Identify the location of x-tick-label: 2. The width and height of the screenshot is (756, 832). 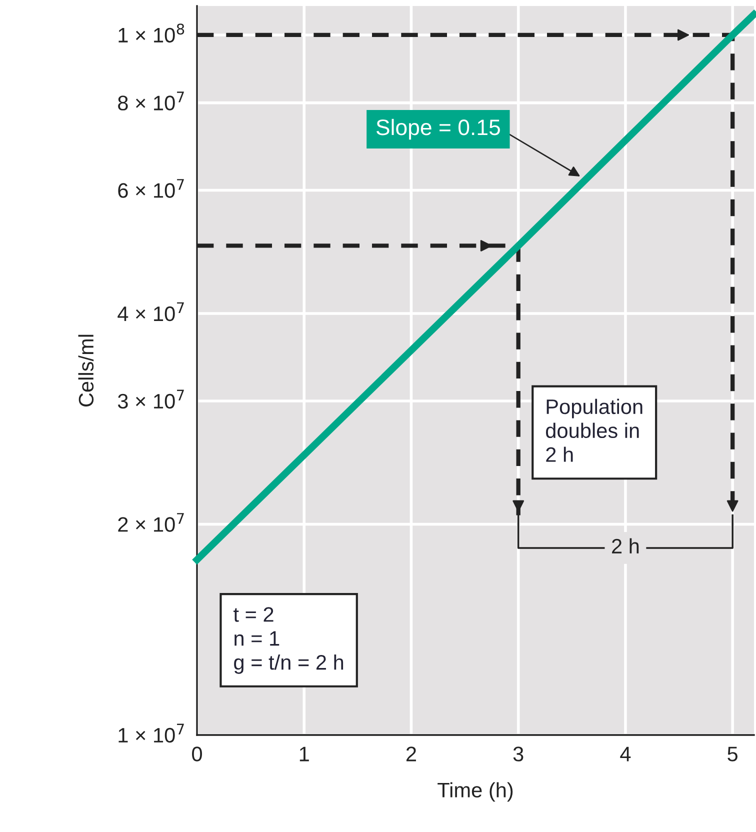
(411, 754).